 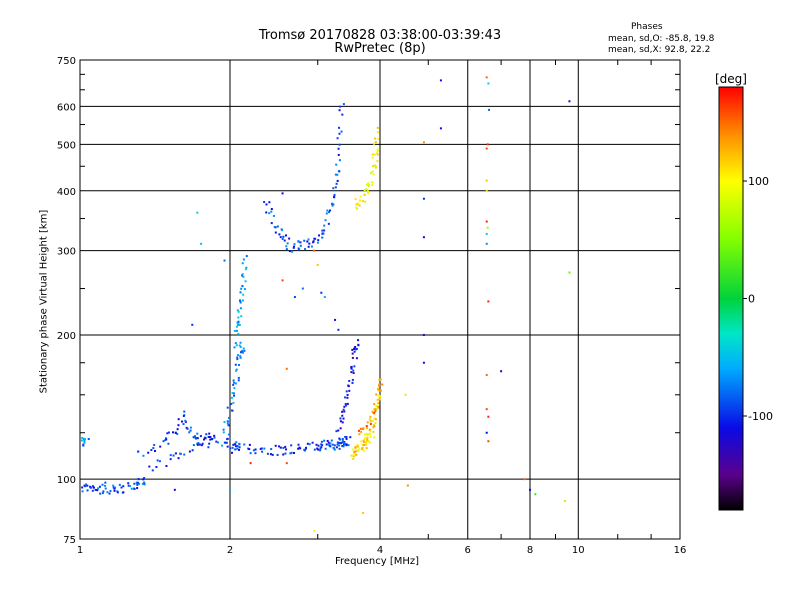 What do you see at coordinates (66, 145) in the screenshot?
I see `y-tick-label: 500` at bounding box center [66, 145].